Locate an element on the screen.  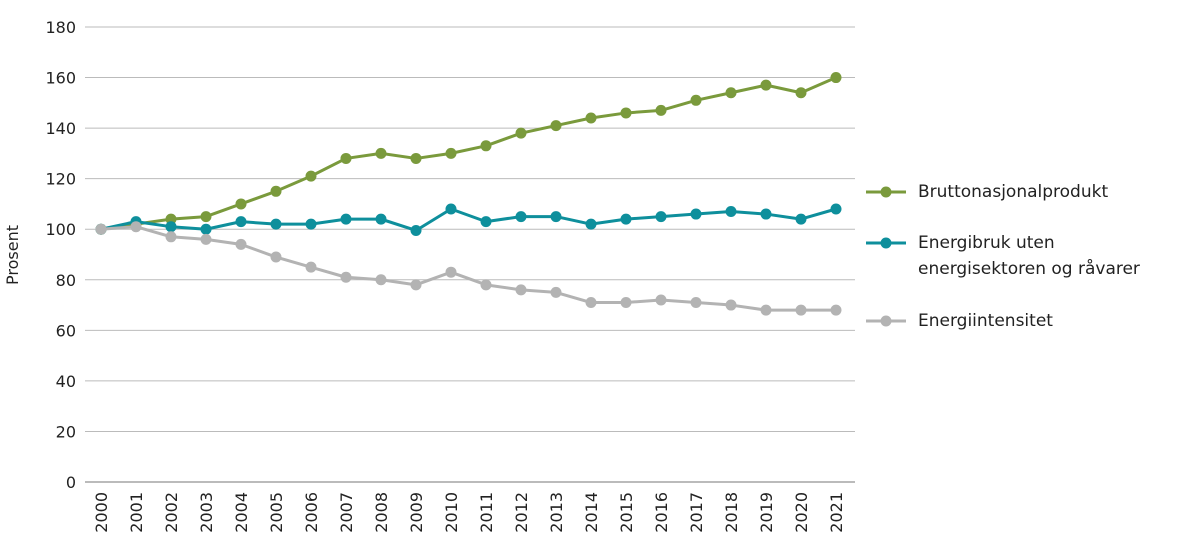
x-tick-label: 2018 is located at coordinates (731, 512).